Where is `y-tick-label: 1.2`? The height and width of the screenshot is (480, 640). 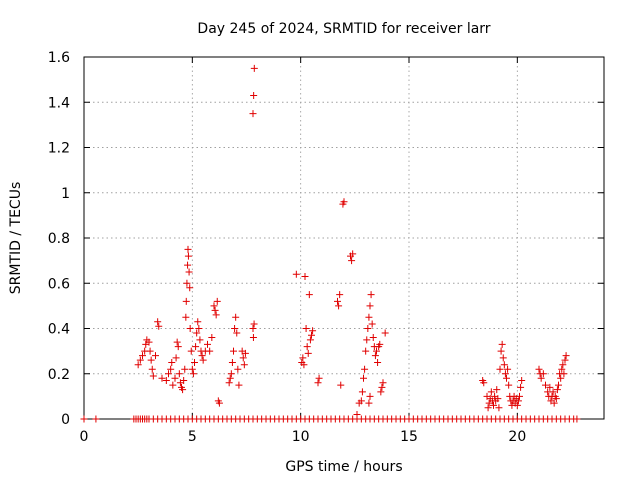 y-tick-label: 1.2 is located at coordinates (59, 149).